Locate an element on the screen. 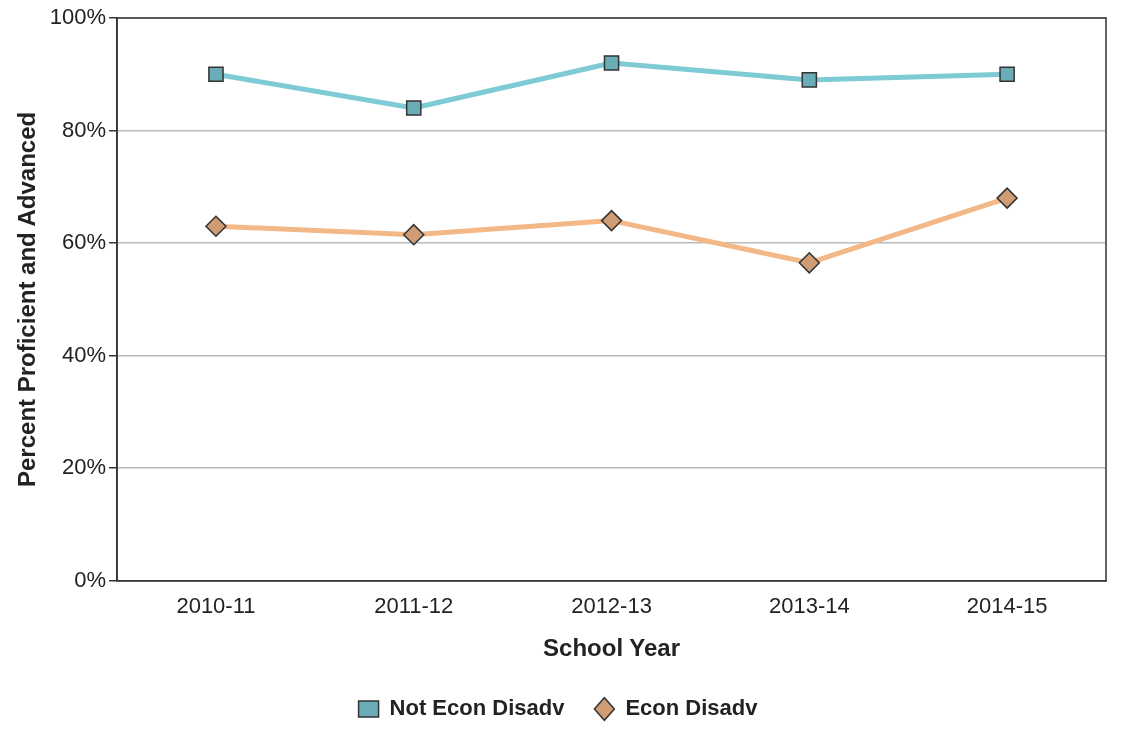 The image size is (1122, 744). y-tick-label: 60% is located at coordinates (84, 242).